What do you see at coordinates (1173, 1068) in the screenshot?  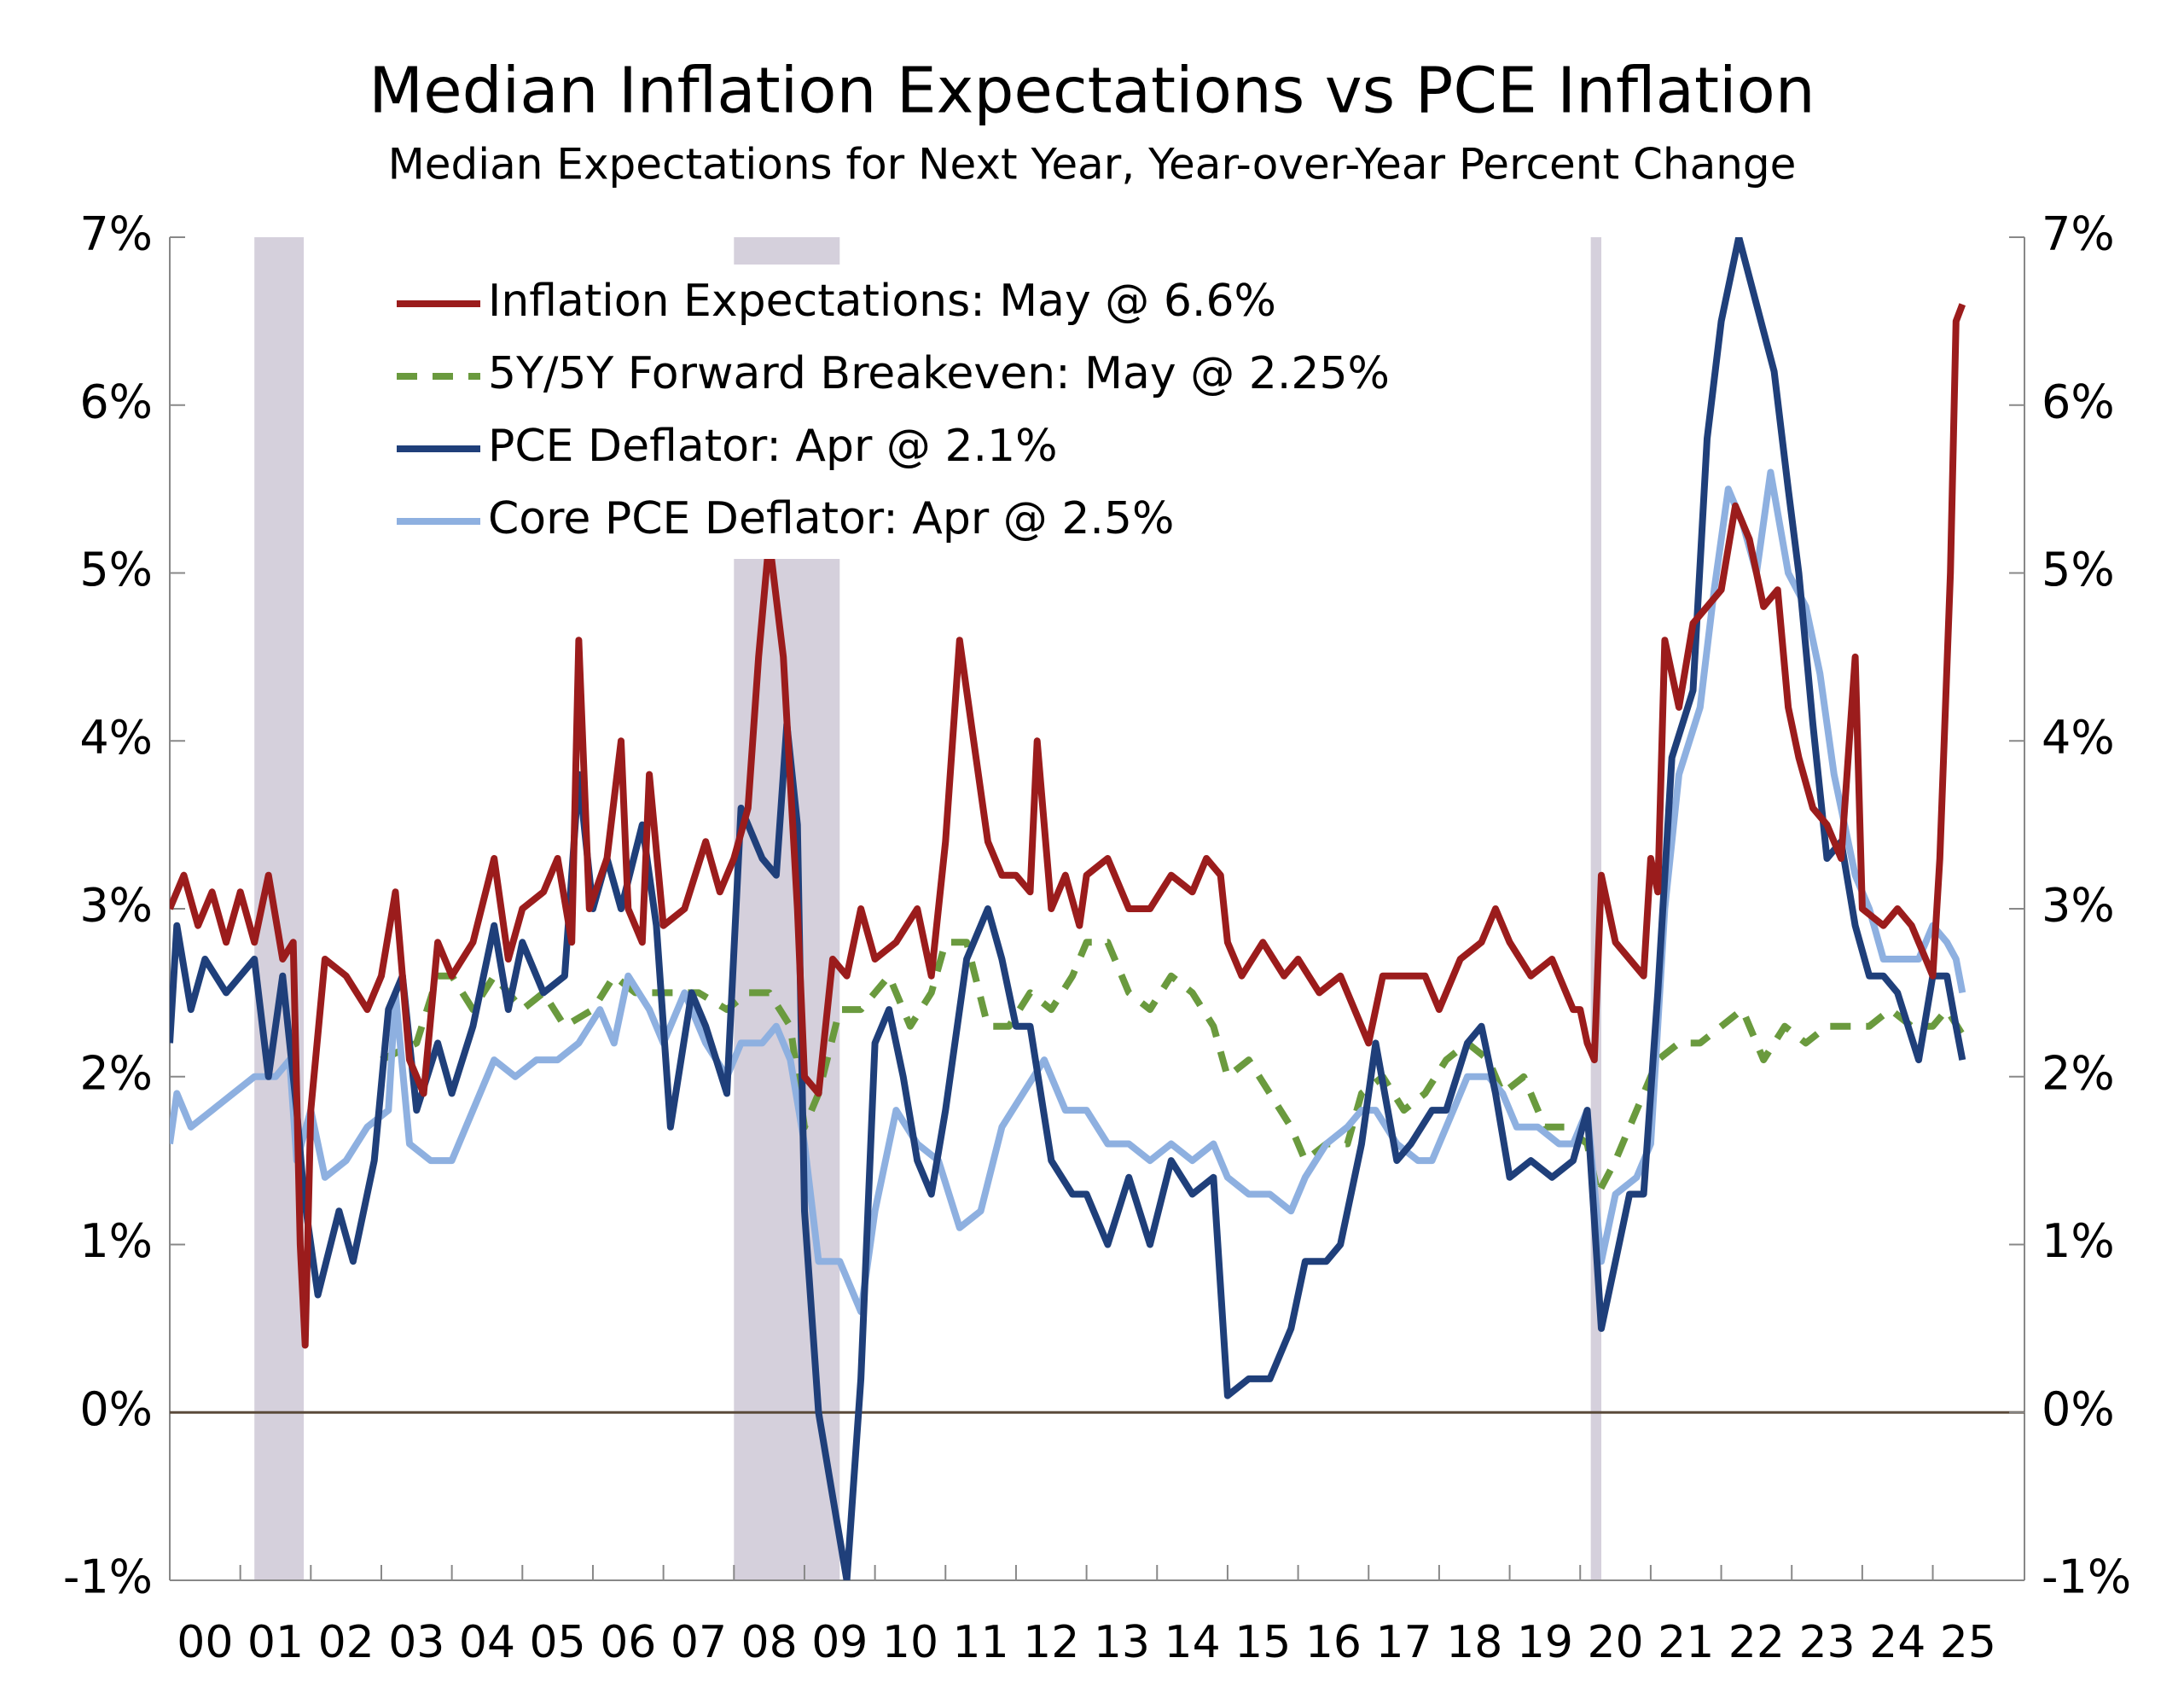 I see `series-line` at bounding box center [1173, 1068].